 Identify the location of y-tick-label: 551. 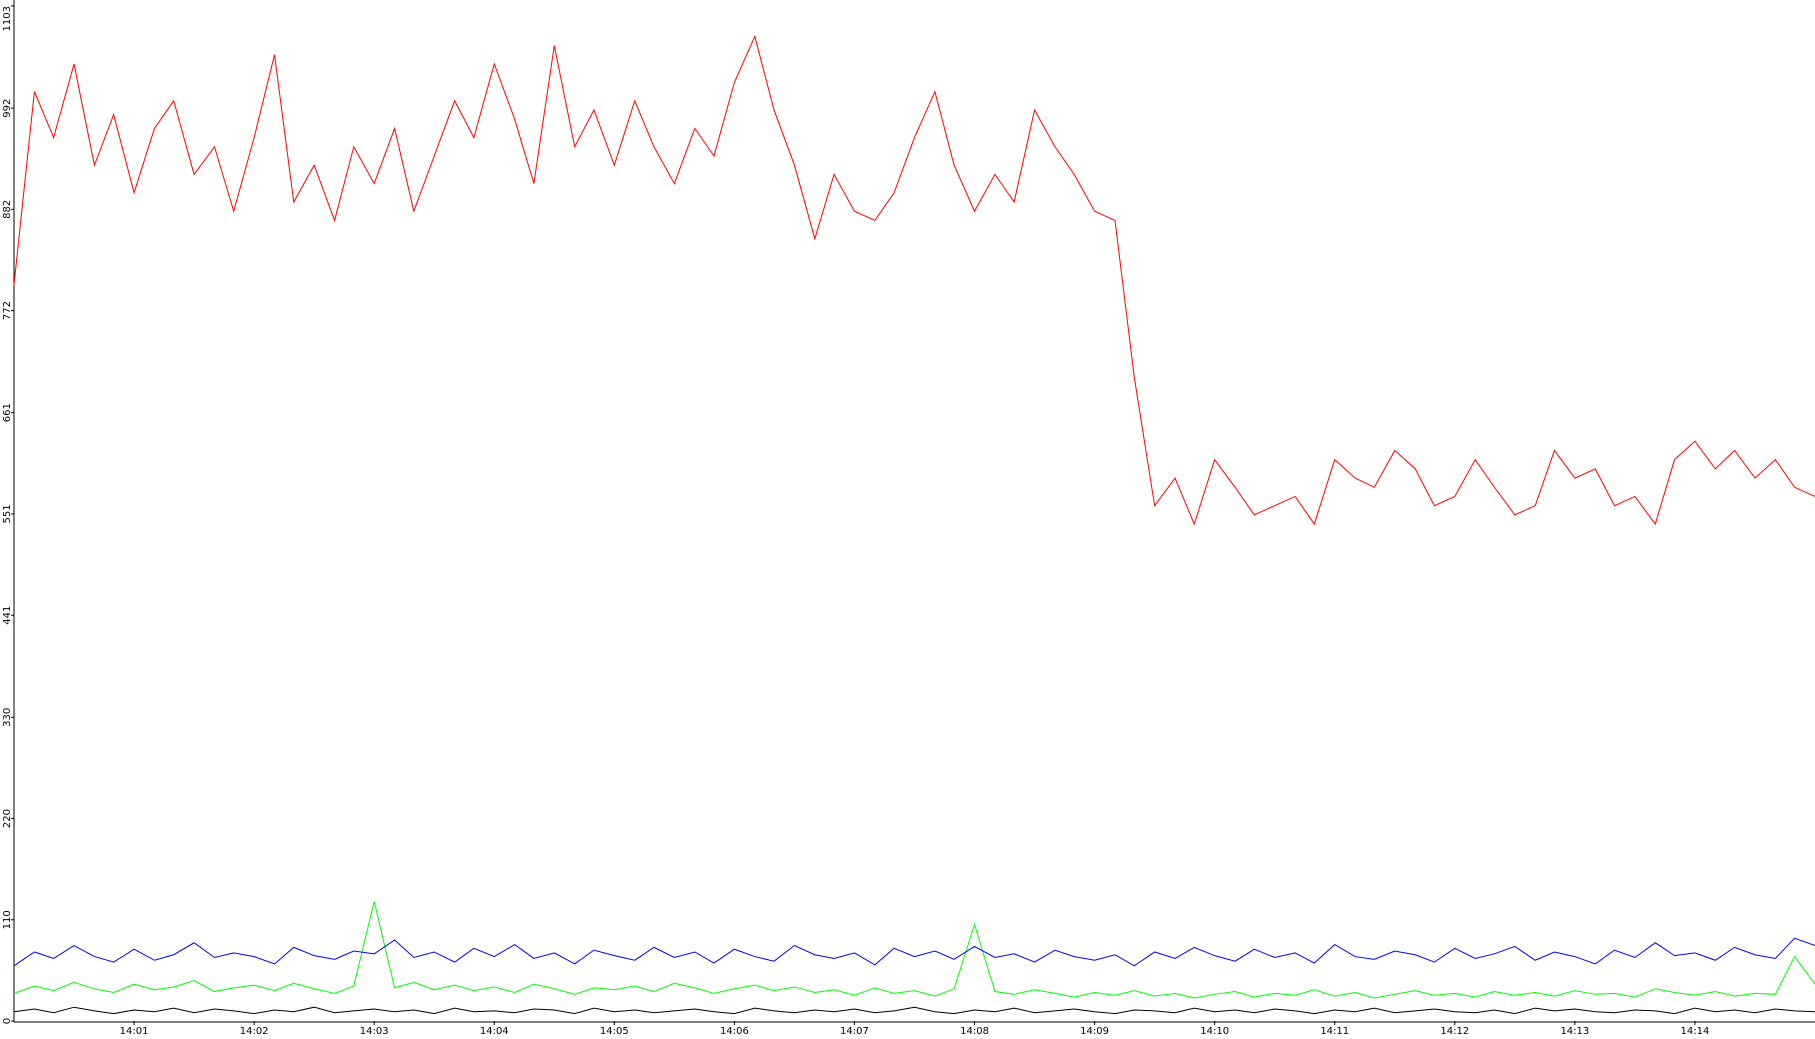
(7, 513).